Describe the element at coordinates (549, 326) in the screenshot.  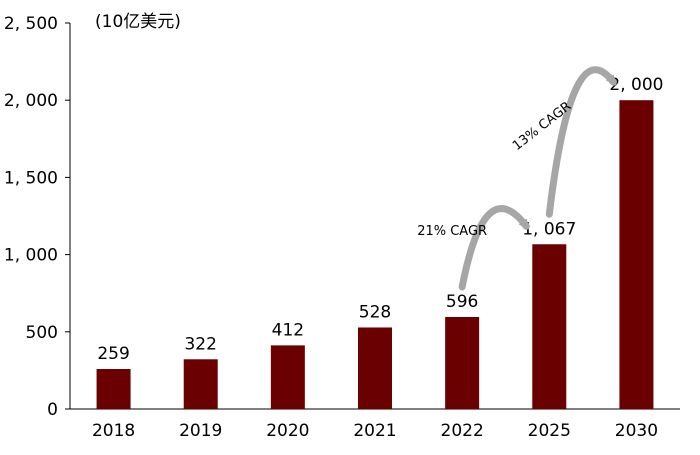
I see `bar-2025` at that location.